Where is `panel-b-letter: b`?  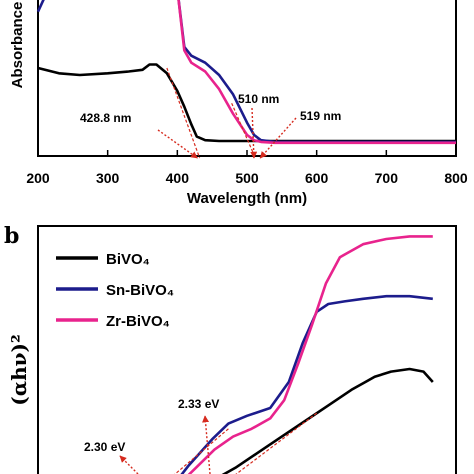 panel-b-letter: b is located at coordinates (11, 236).